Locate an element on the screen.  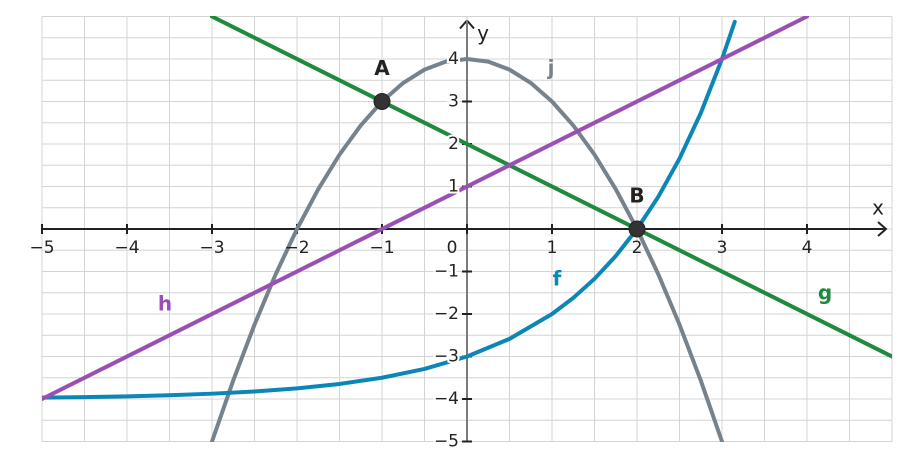
x-tick-label: 4 is located at coordinates (807, 248).